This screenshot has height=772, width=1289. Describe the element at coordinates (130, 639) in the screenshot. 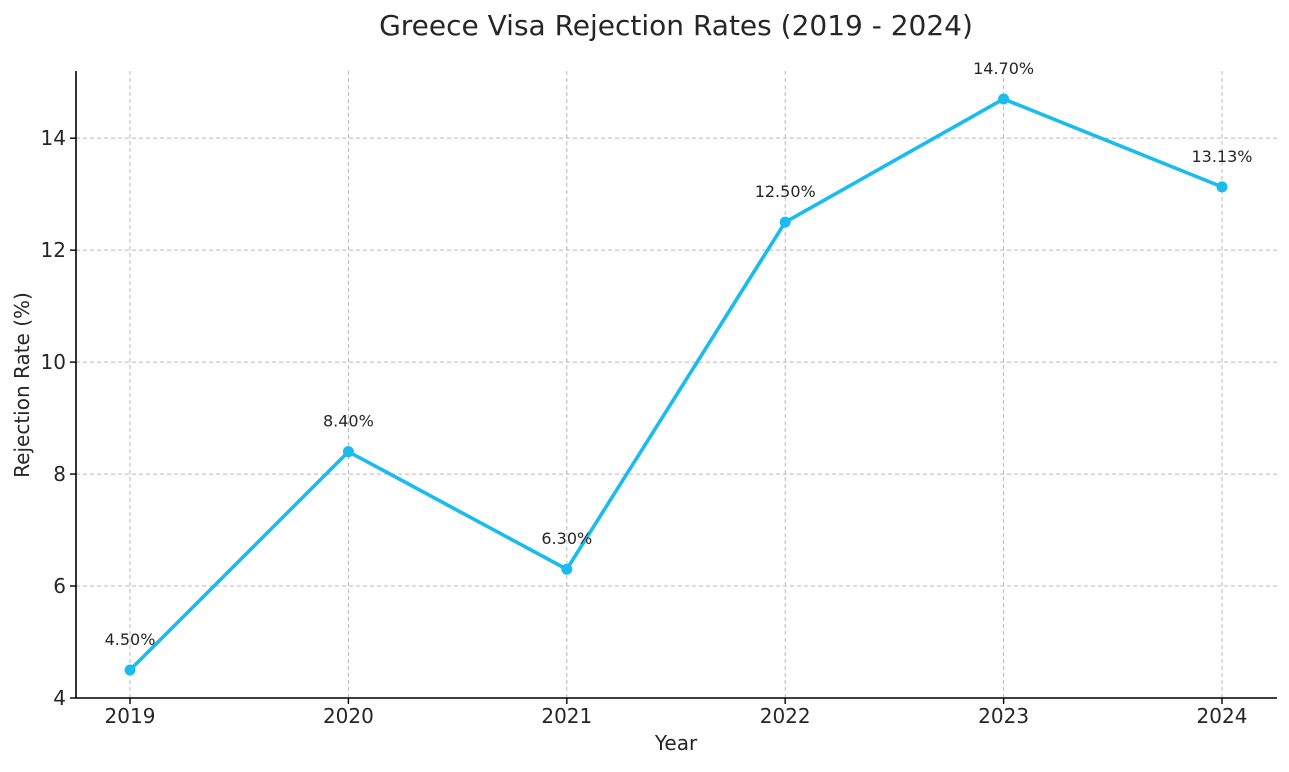

I see `data-label: 4.50%` at that location.